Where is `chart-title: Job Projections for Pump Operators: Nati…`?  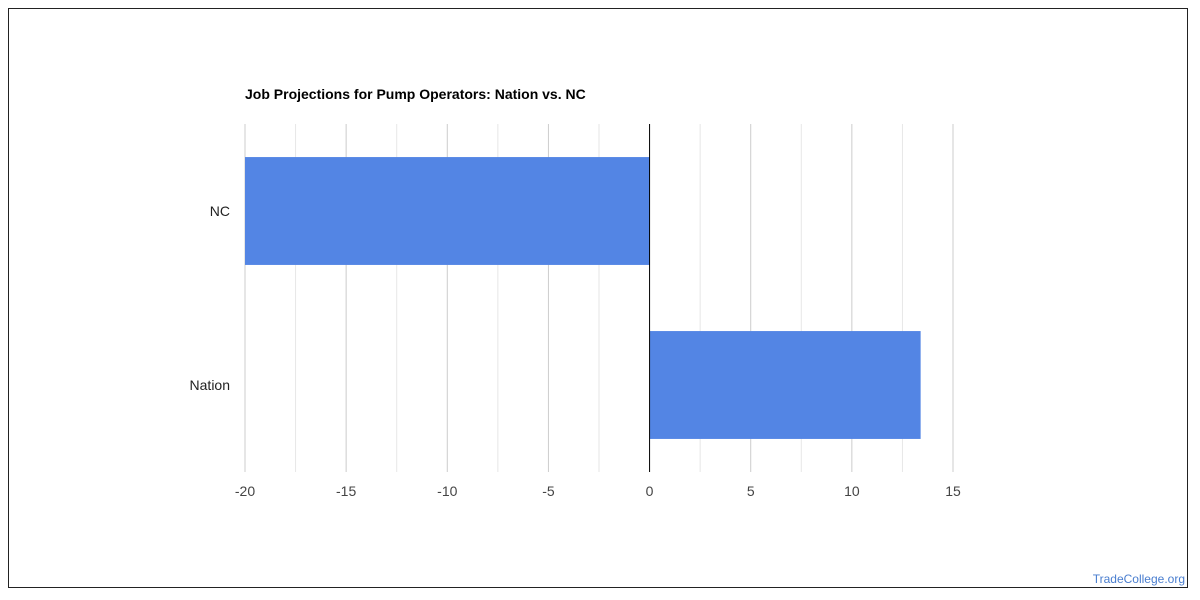 chart-title: Job Projections for Pump Operators: Nati… is located at coordinates (415, 94).